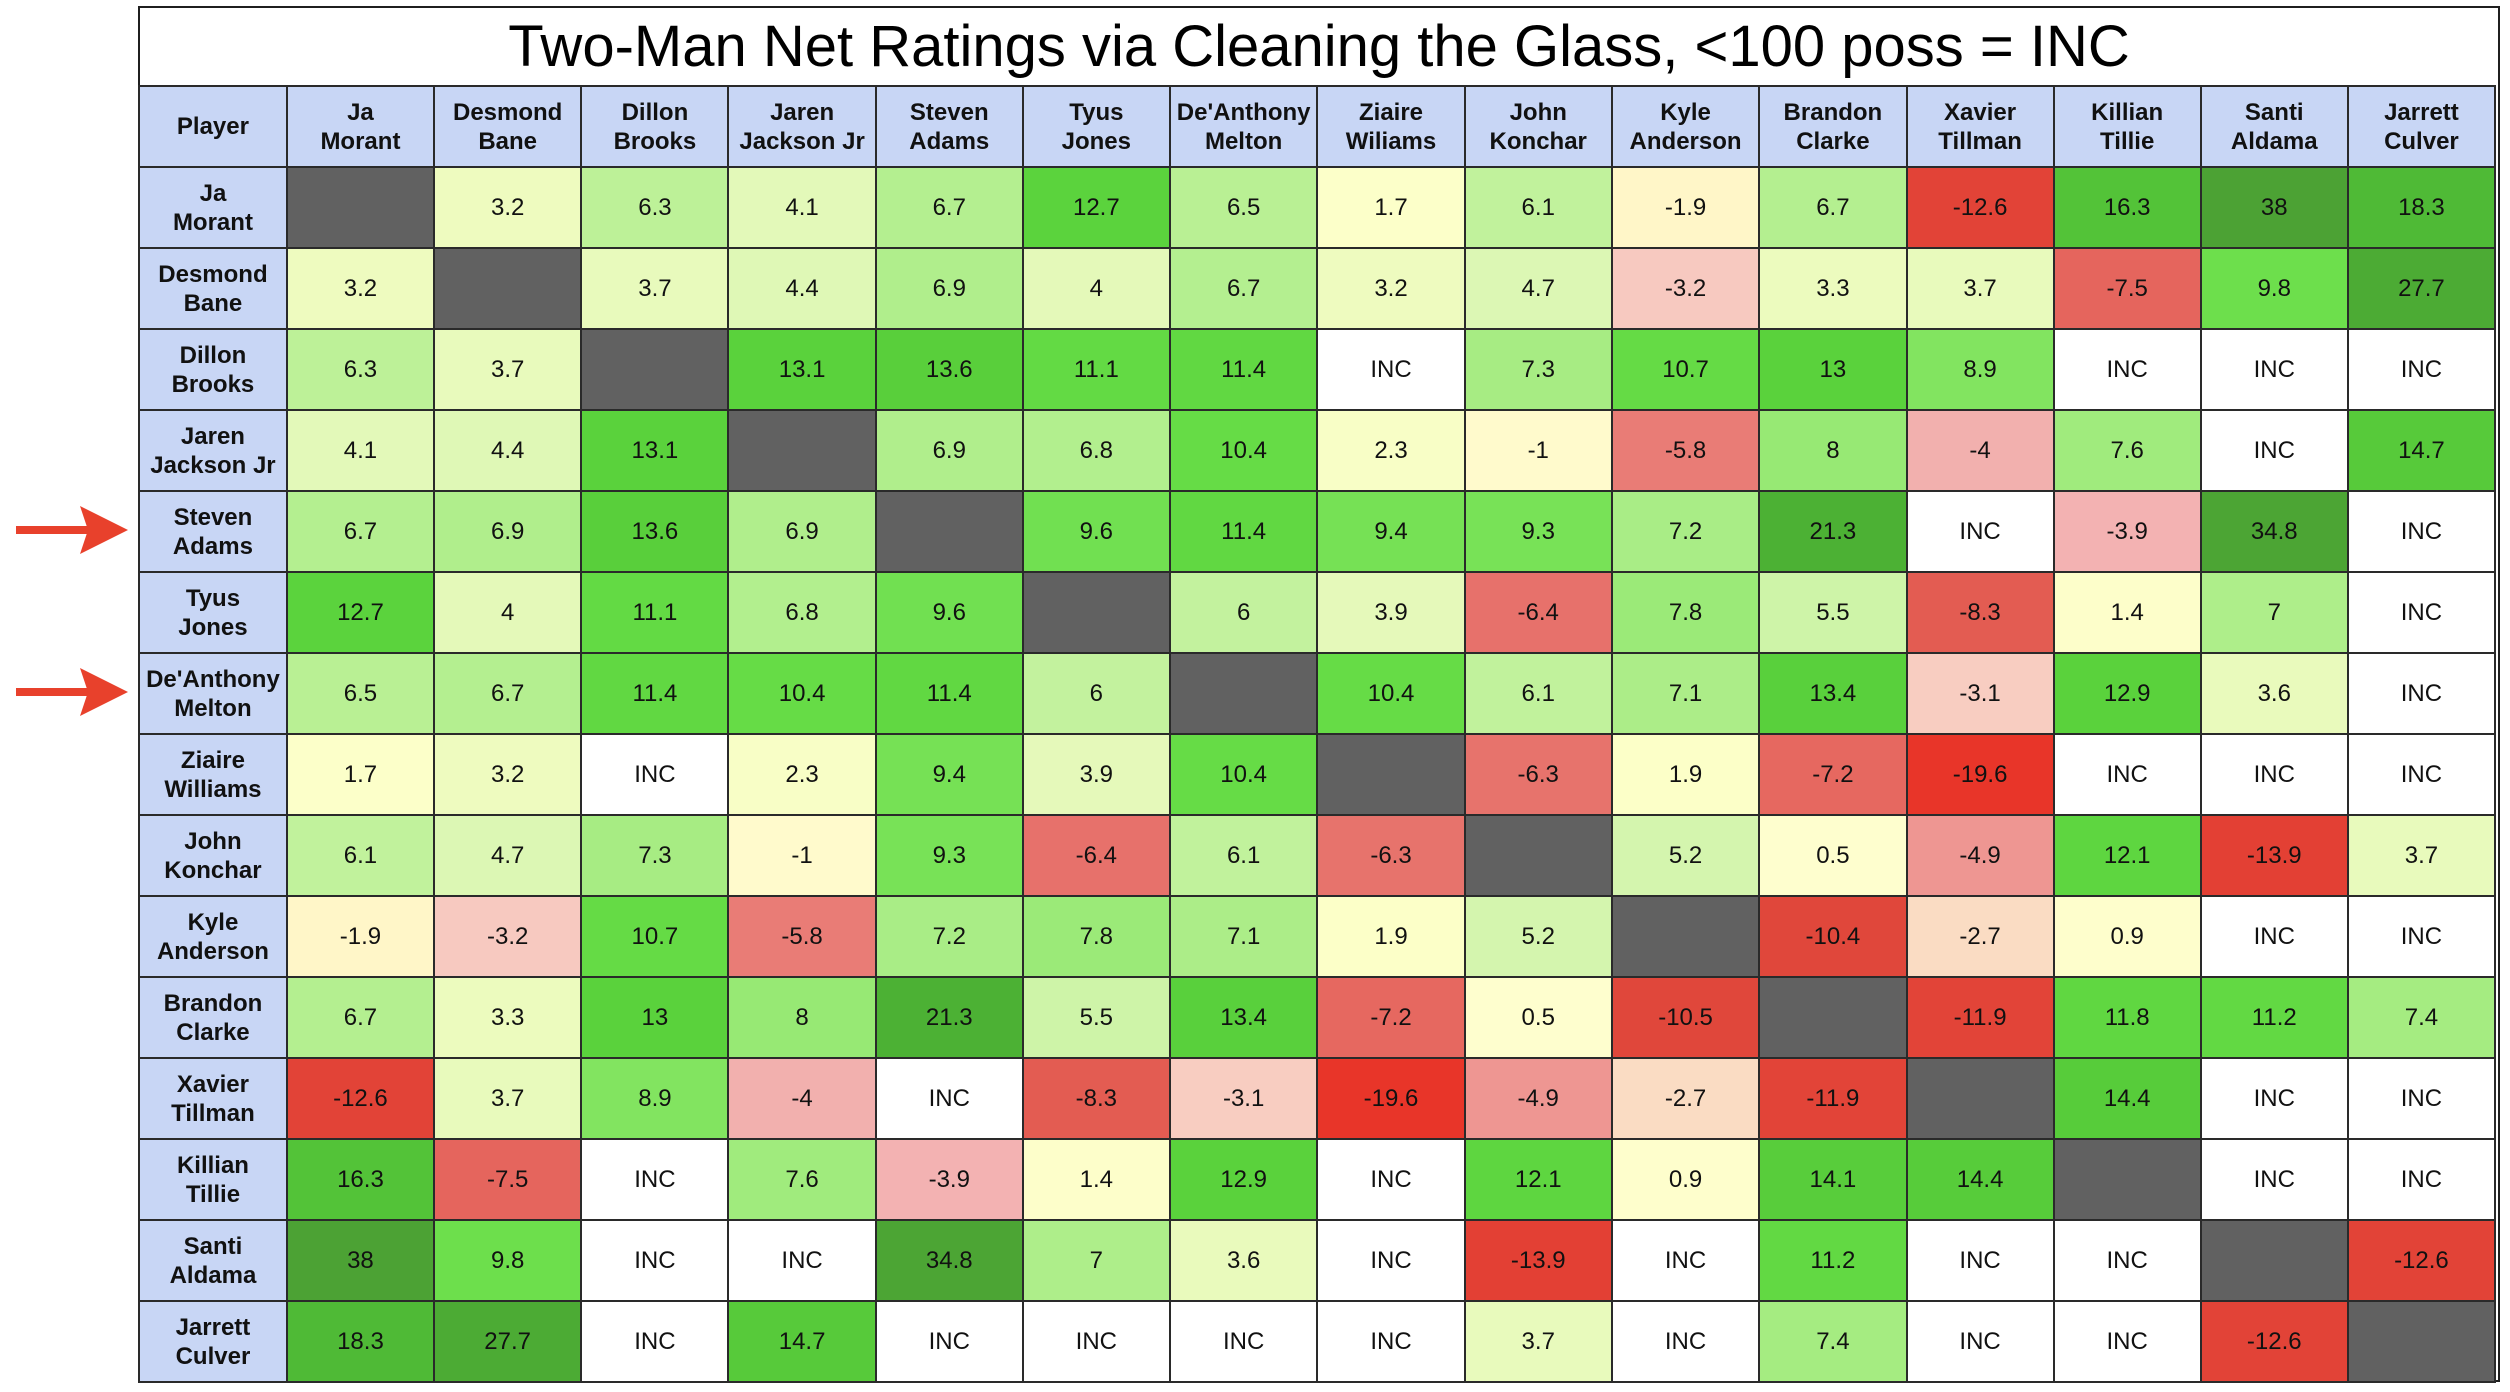  What do you see at coordinates (1391, 531) in the screenshot?
I see `heatmap-cell: 9.4` at bounding box center [1391, 531].